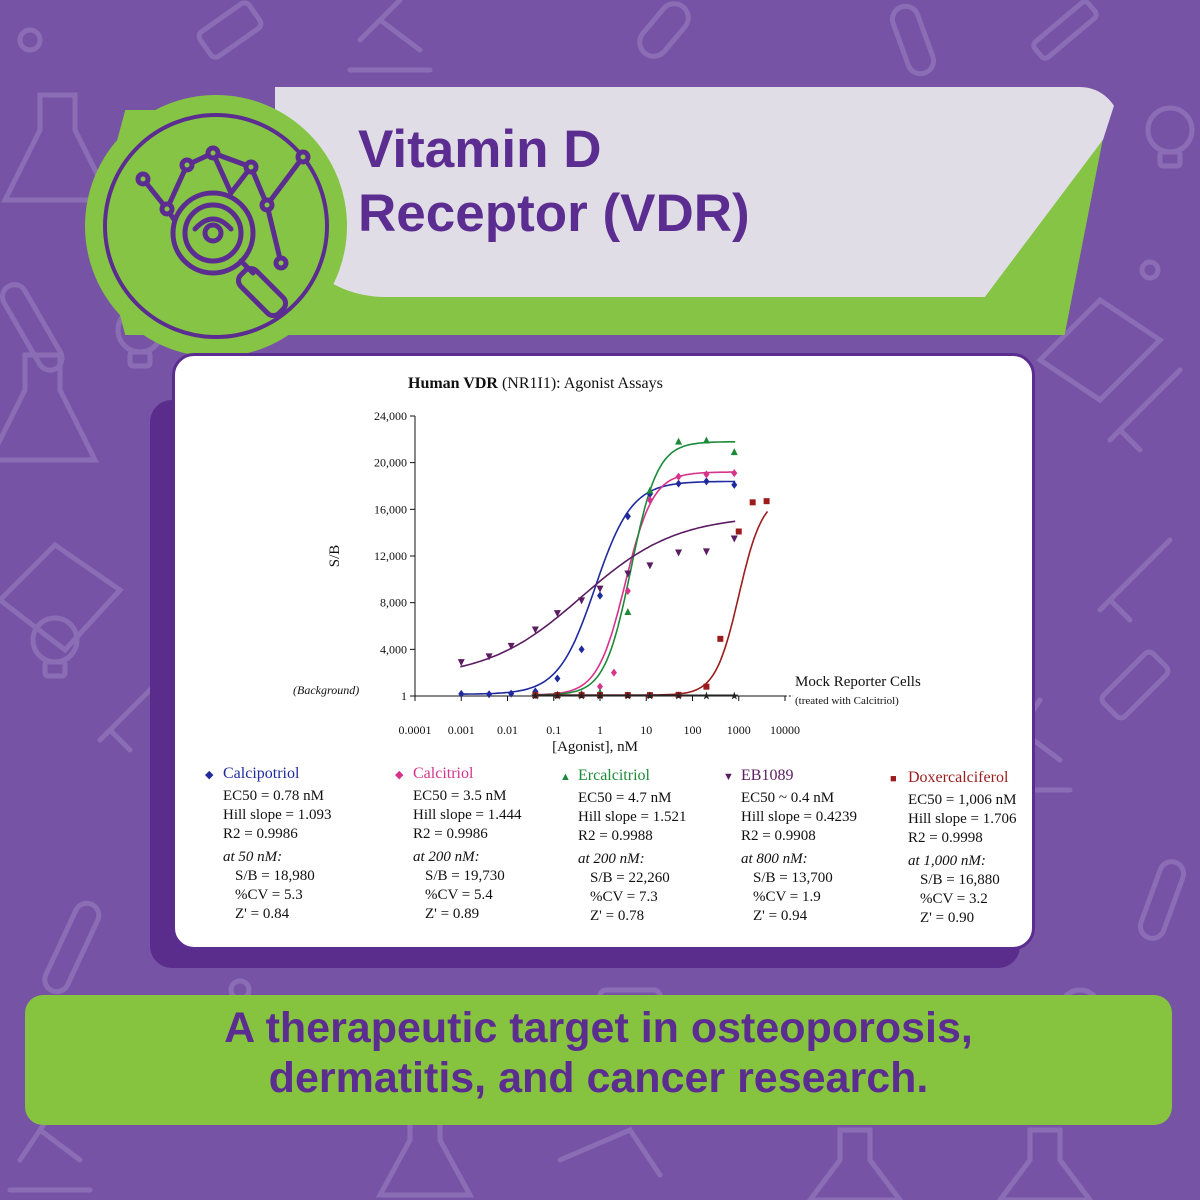  Describe the element at coordinates (953, 778) in the screenshot. I see `legend-series-name: ■ Doxercalciferol` at that location.